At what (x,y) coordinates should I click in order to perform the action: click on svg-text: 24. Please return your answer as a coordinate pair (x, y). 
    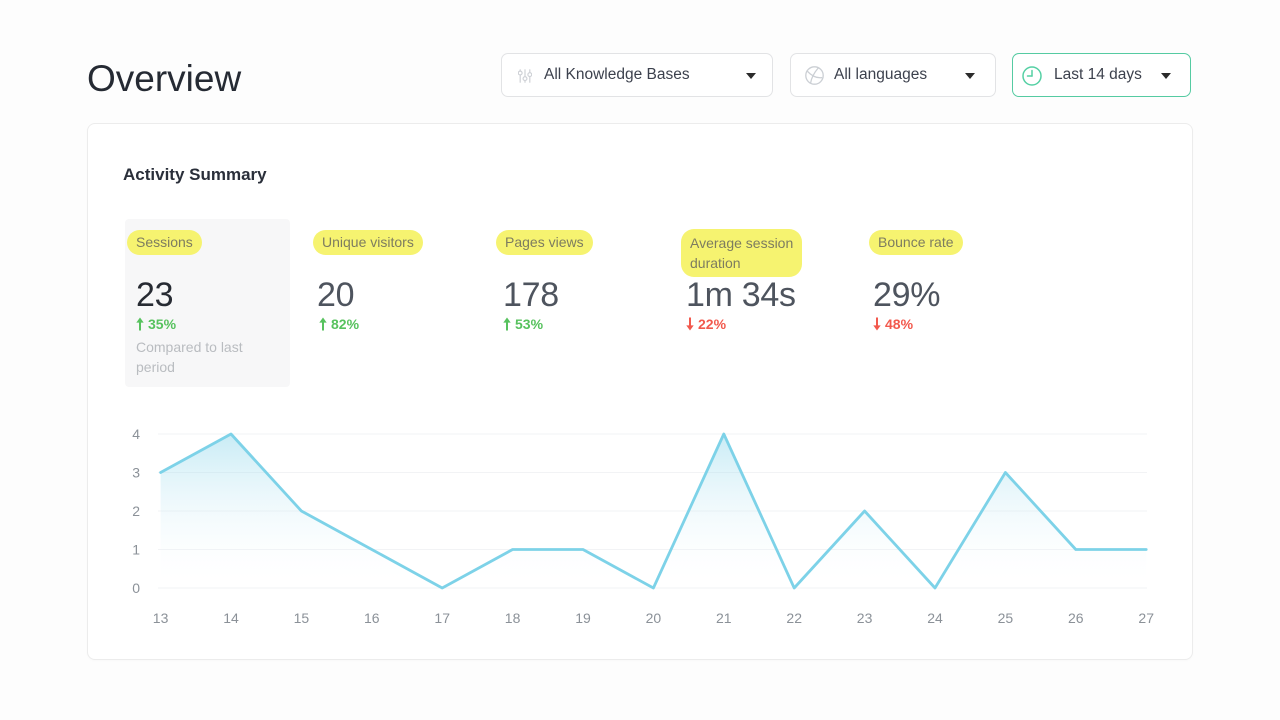
    Looking at the image, I should click on (935, 618).